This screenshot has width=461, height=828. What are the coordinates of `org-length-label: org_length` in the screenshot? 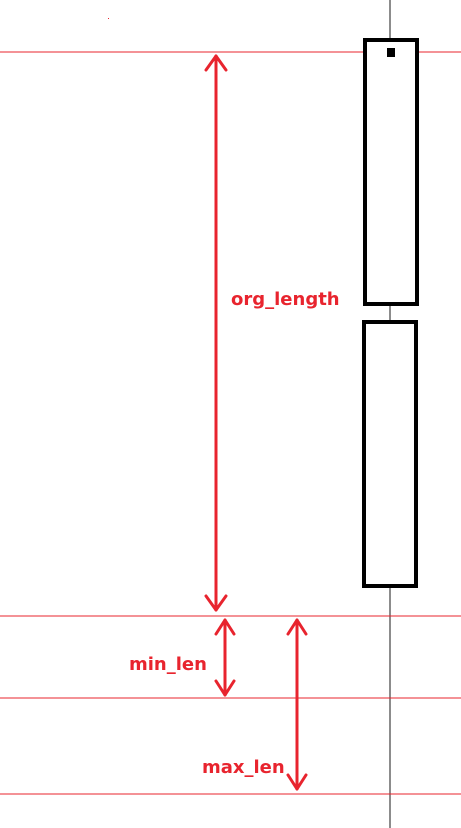 It's located at (285, 299).